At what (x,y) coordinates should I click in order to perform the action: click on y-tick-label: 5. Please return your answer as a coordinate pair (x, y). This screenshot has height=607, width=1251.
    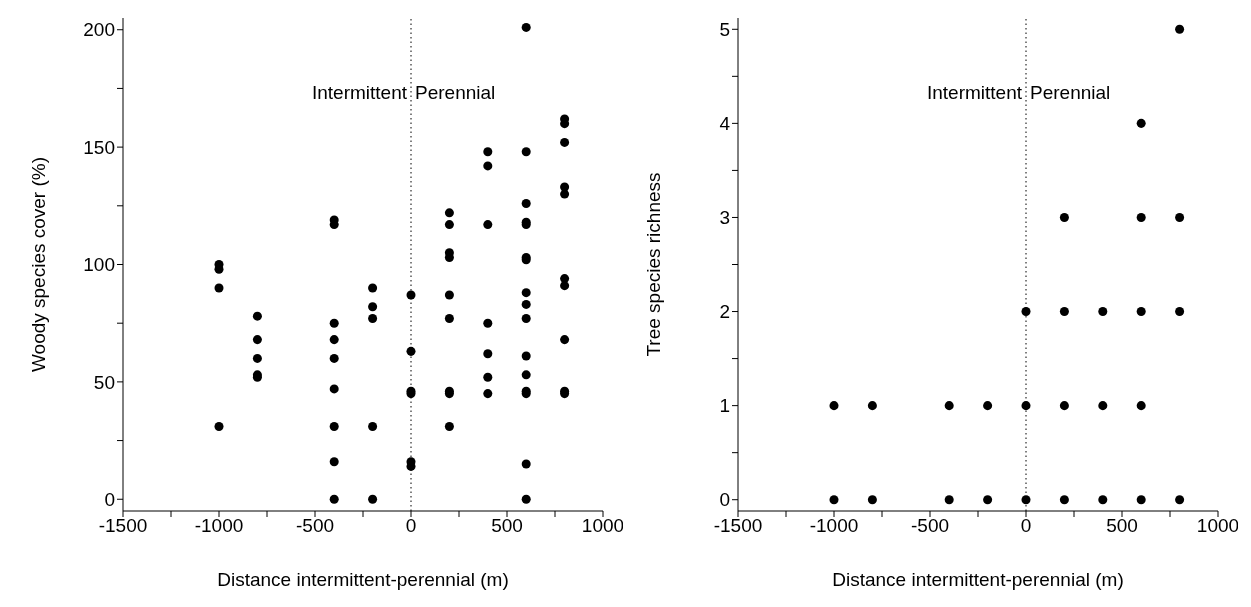
    Looking at the image, I should click on (724, 30).